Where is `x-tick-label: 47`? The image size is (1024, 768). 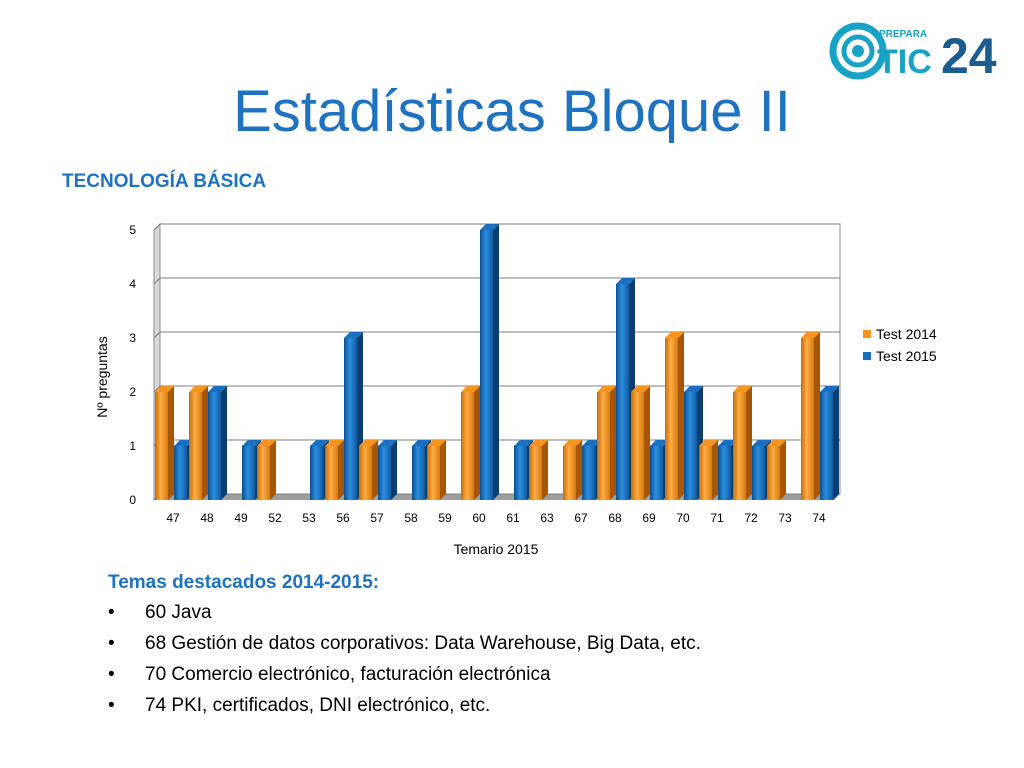
x-tick-label: 47 is located at coordinates (173, 518).